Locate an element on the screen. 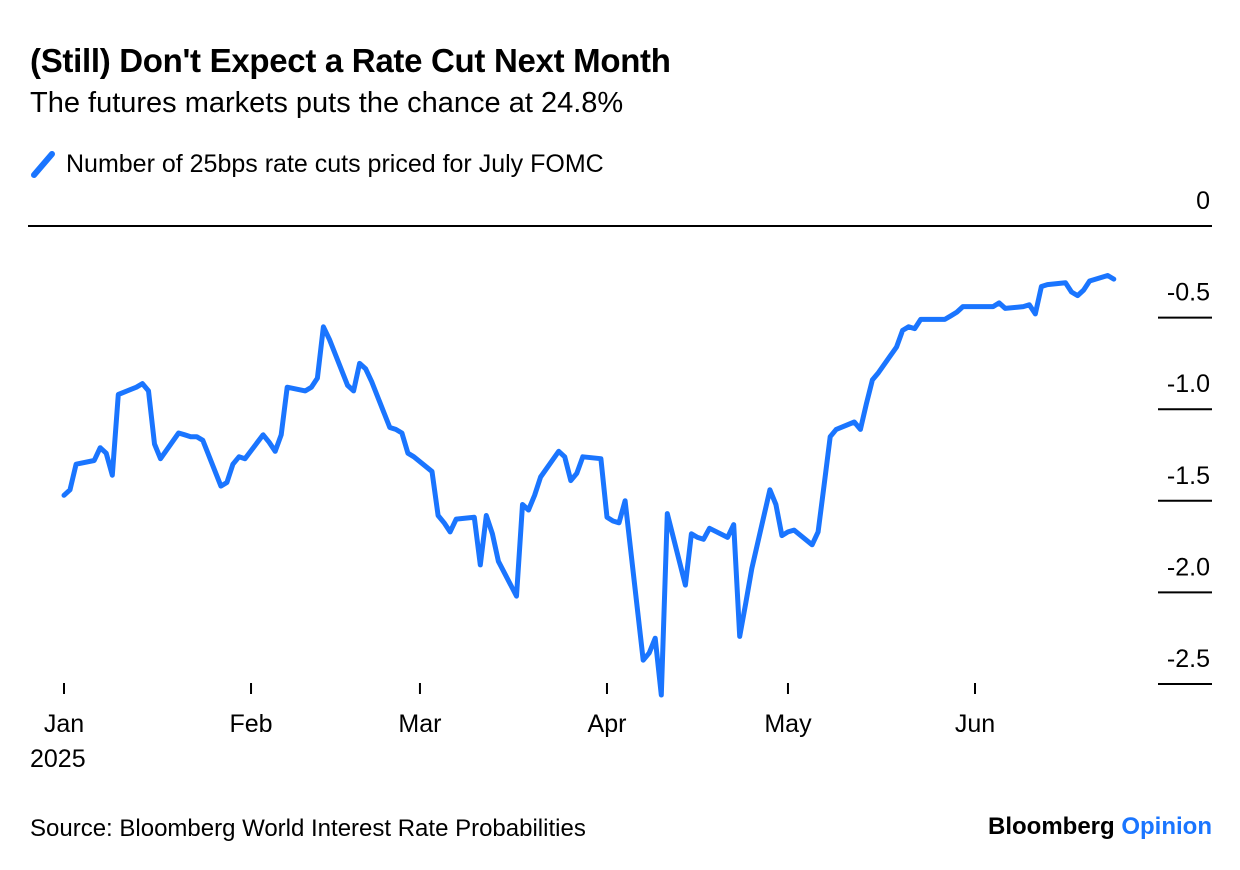 The height and width of the screenshot is (870, 1240). x-tick-label: Mar is located at coordinates (419, 724).